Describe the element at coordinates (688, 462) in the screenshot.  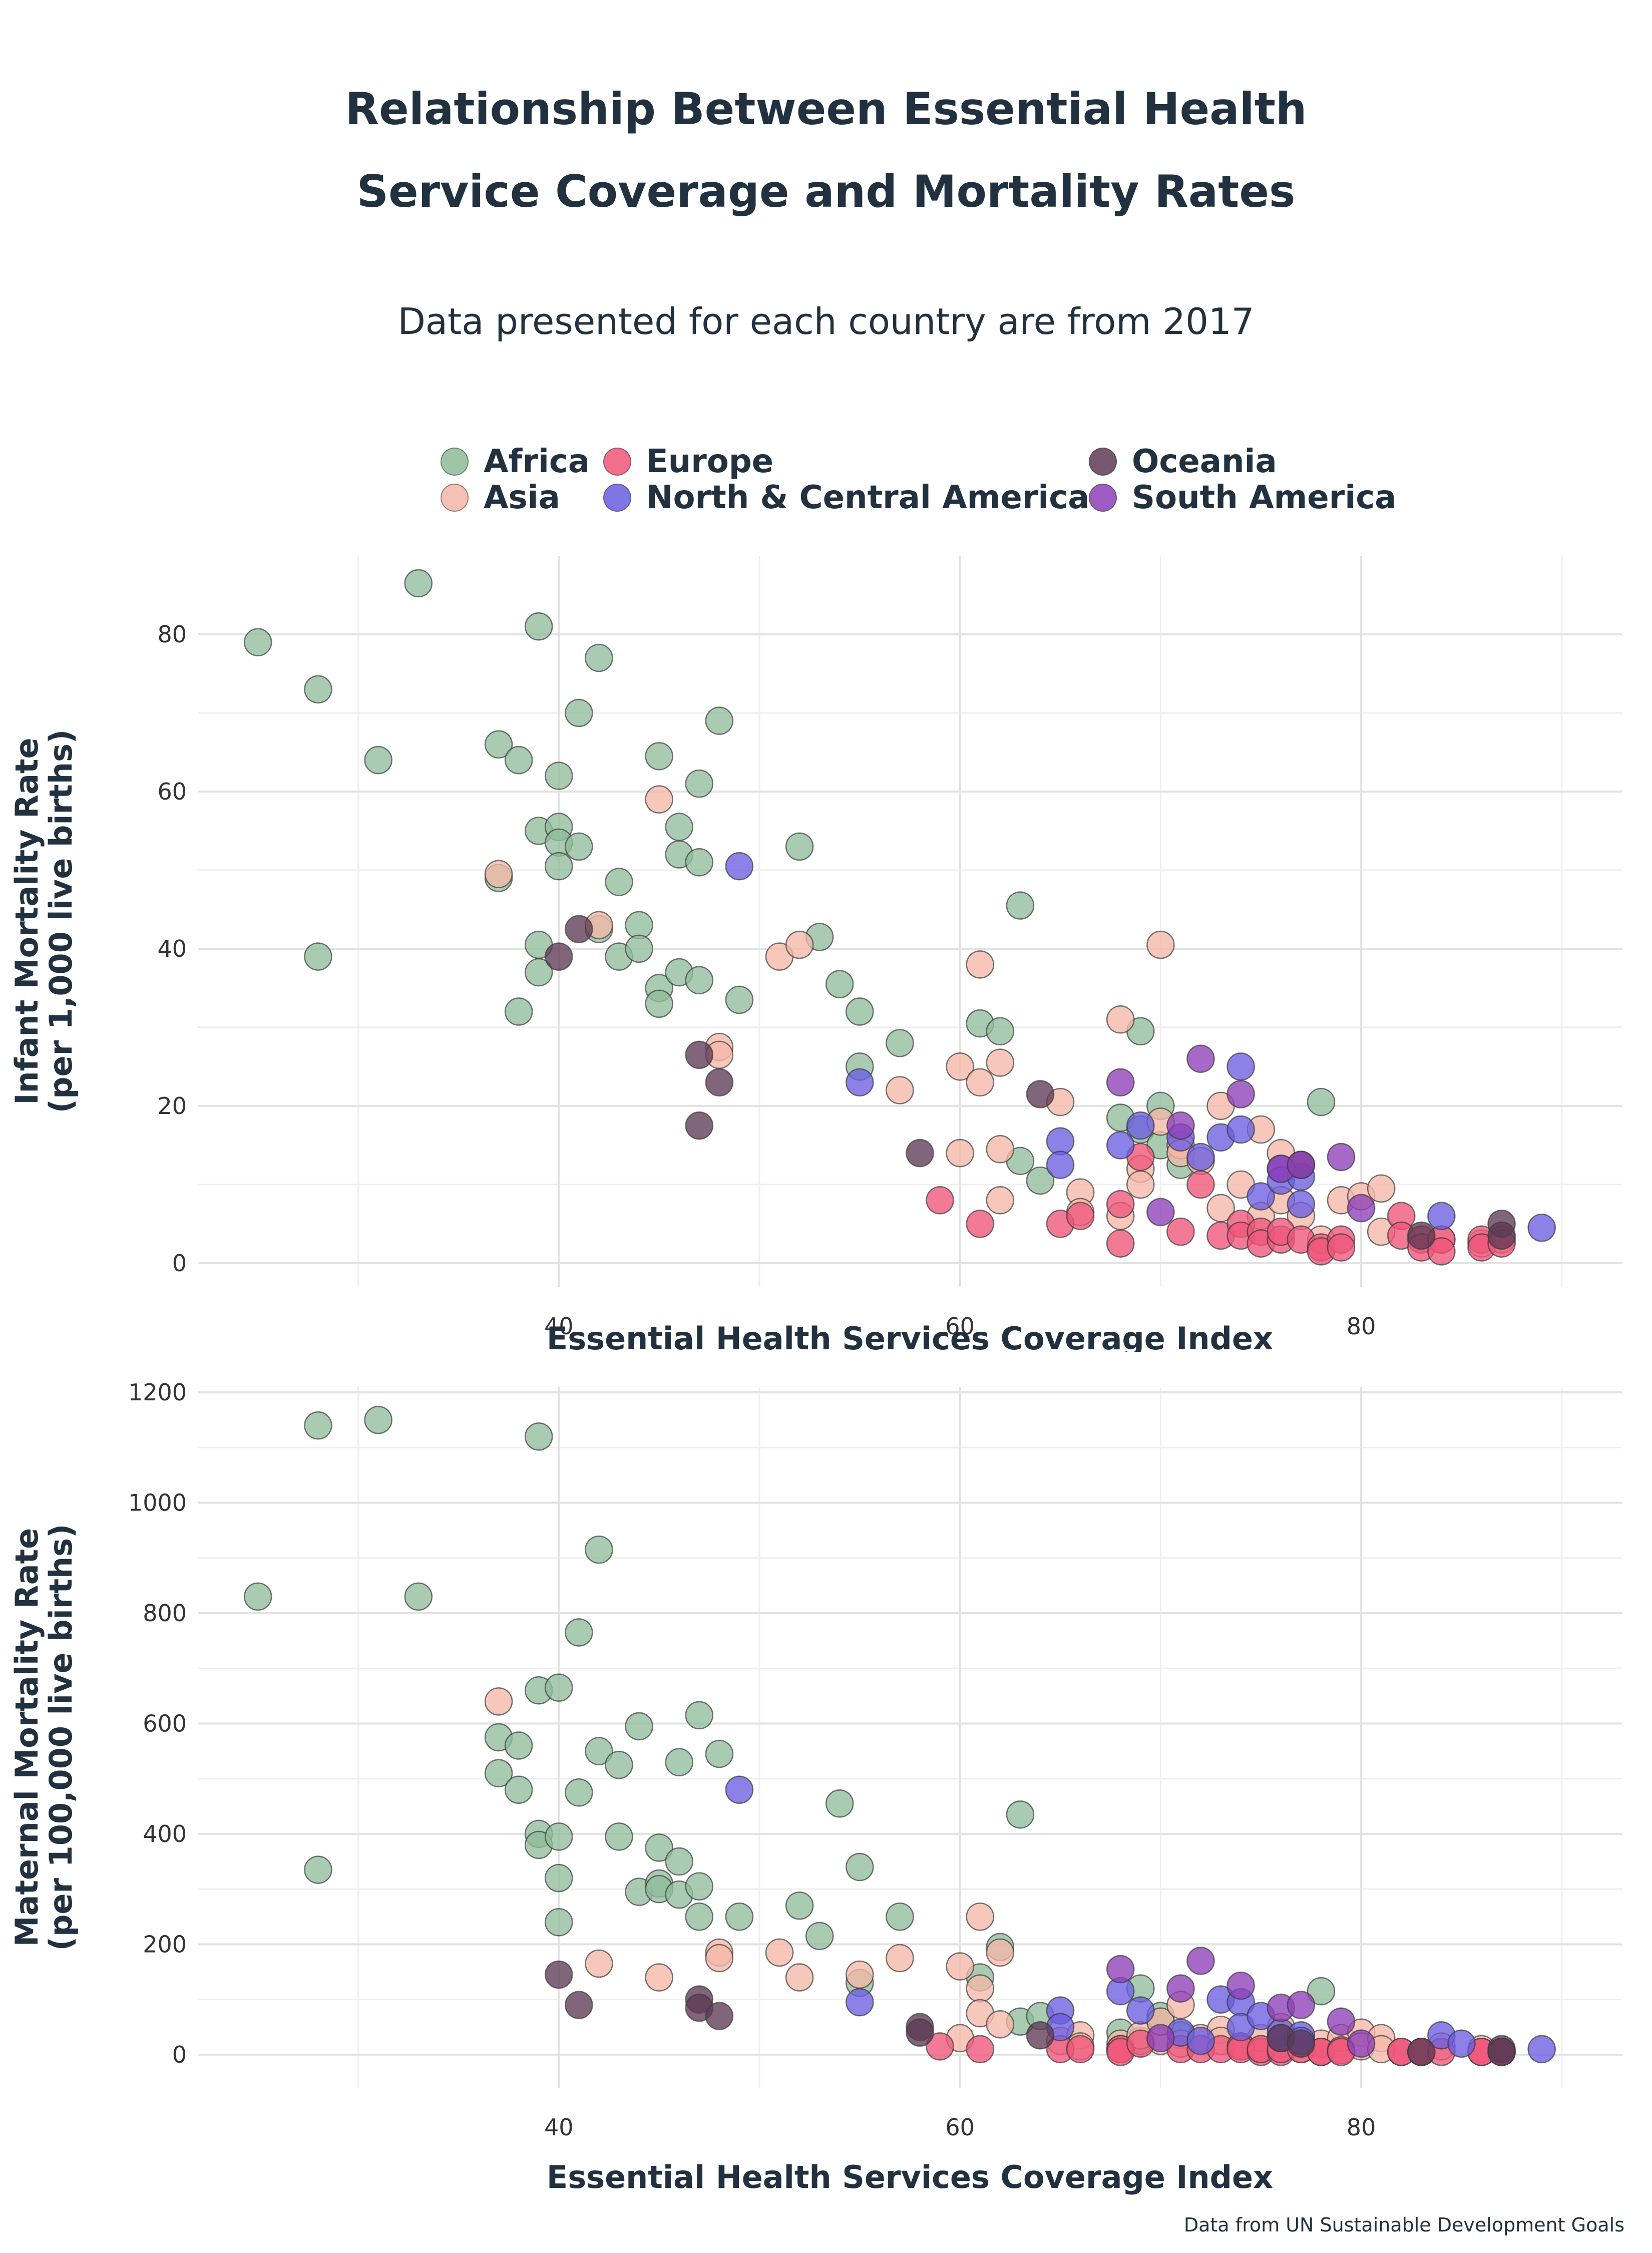
I see `legend-item-europe: Europe` at that location.